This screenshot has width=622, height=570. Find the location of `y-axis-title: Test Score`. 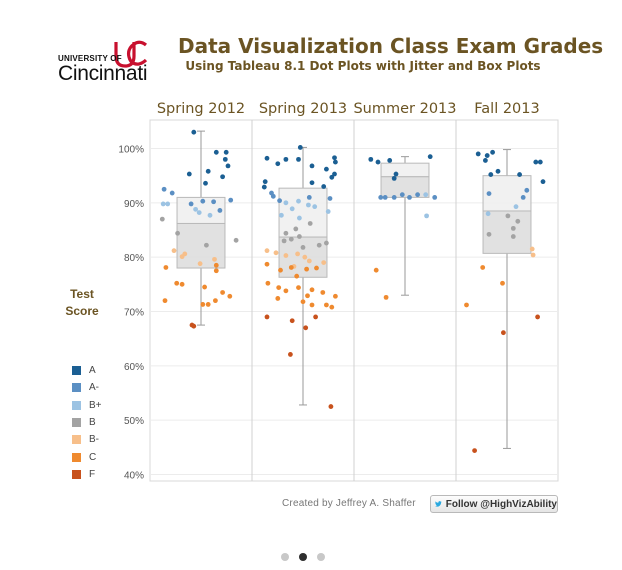

y-axis-title: Test Score is located at coordinates (82, 303).